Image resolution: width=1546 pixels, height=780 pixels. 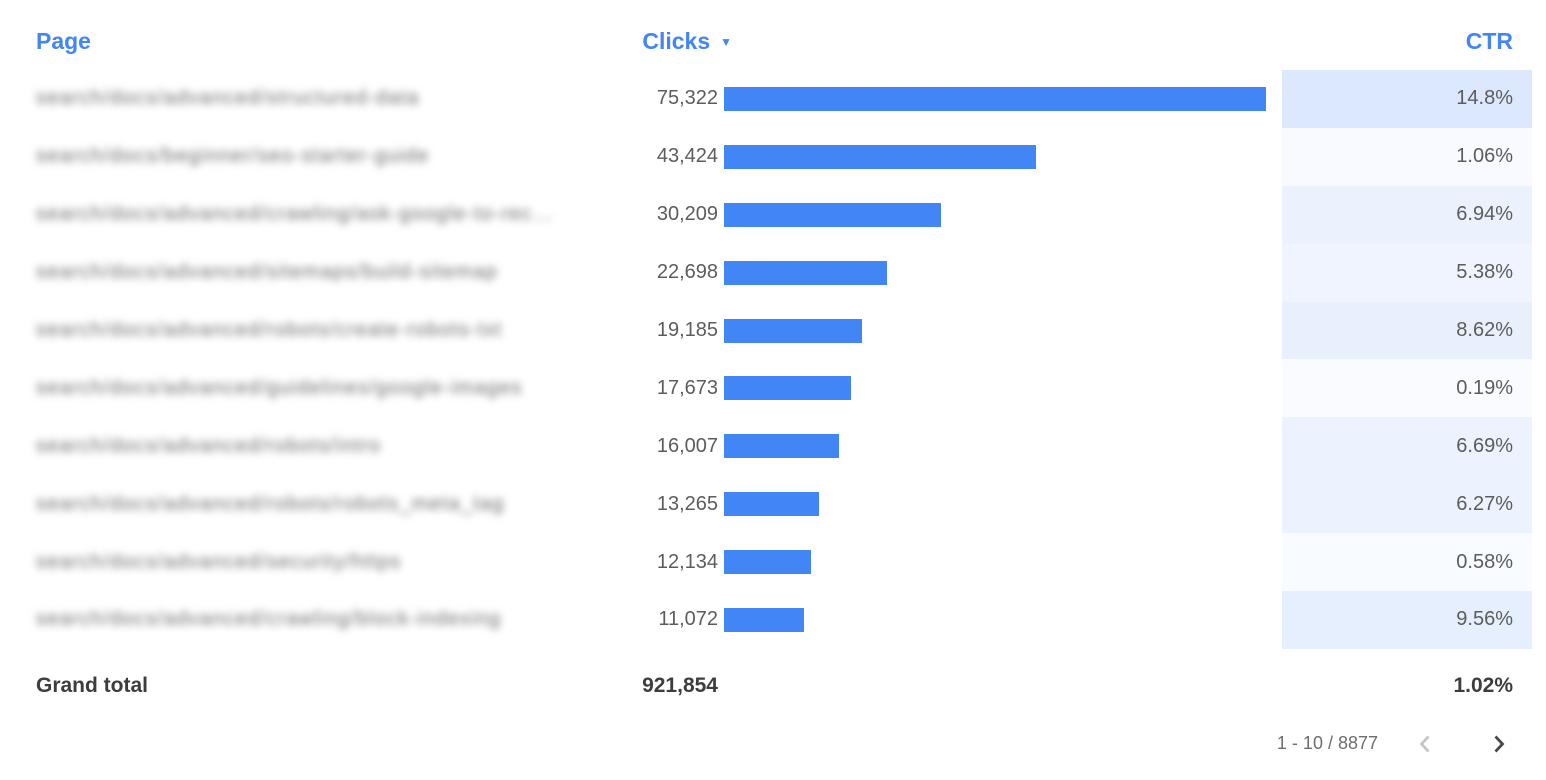 I want to click on clicks-value: 16,007, so click(x=687, y=445).